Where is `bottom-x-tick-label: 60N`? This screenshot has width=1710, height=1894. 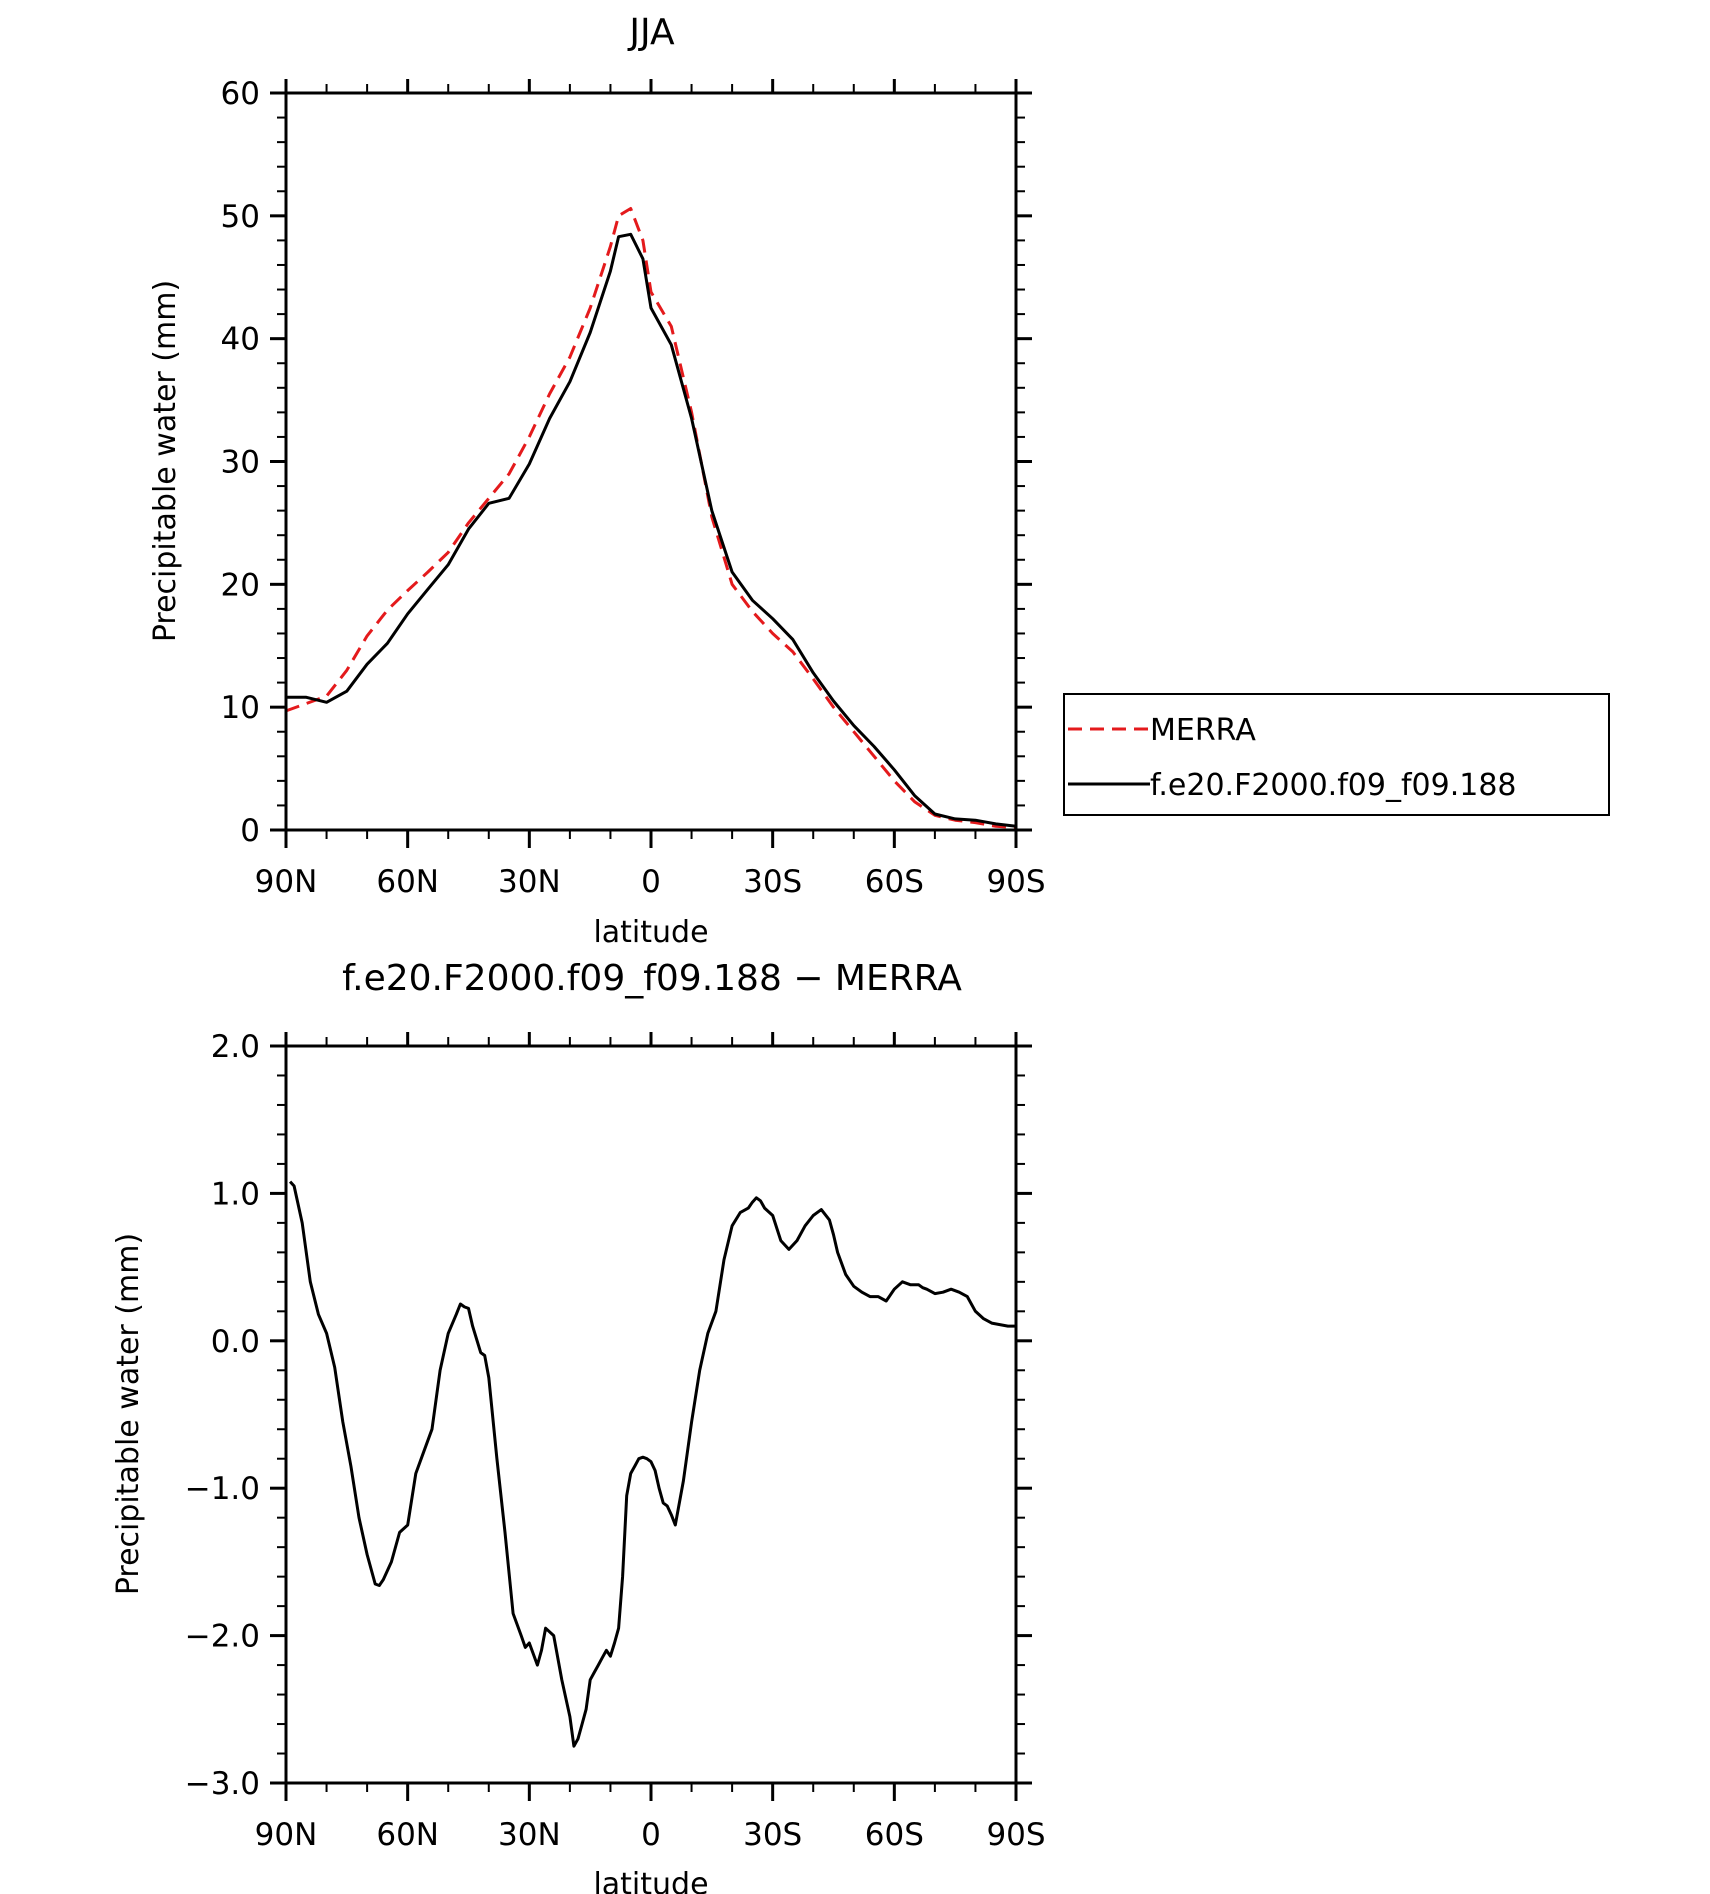 bottom-x-tick-label: 60N is located at coordinates (407, 1835).